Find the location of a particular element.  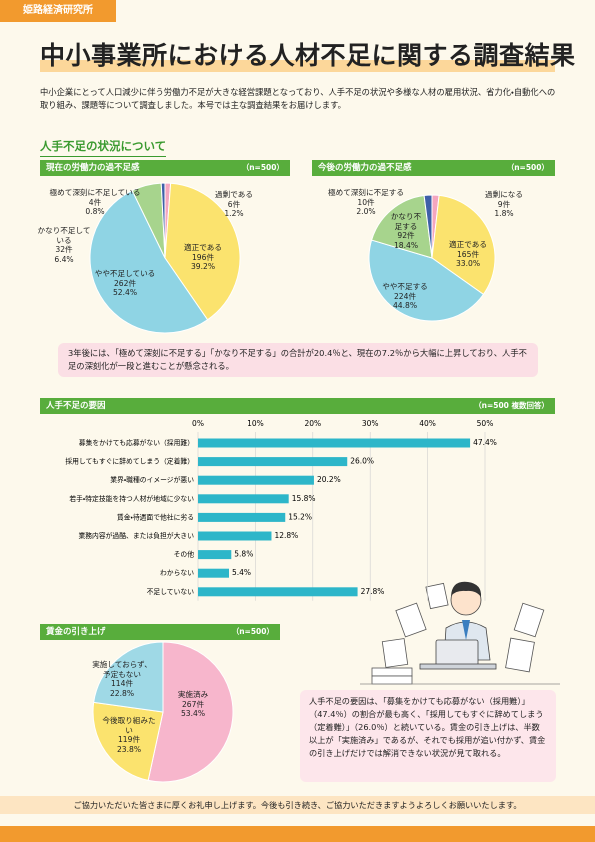

value-label: 5.8% is located at coordinates (243, 554).